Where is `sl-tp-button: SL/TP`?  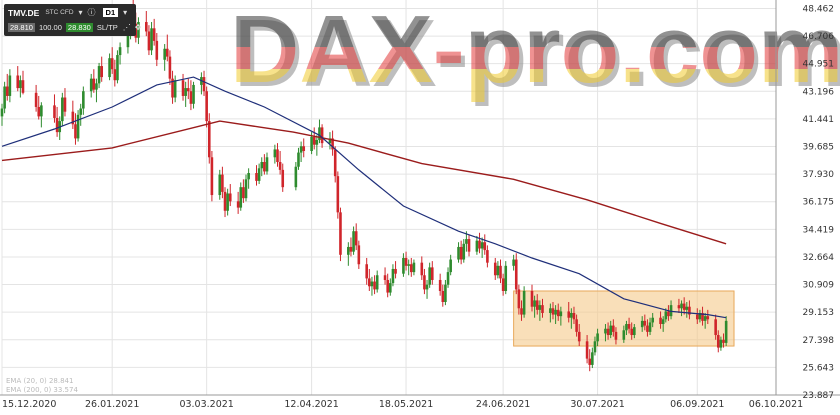
sl-tp-button: SL/TP is located at coordinates (107, 27).